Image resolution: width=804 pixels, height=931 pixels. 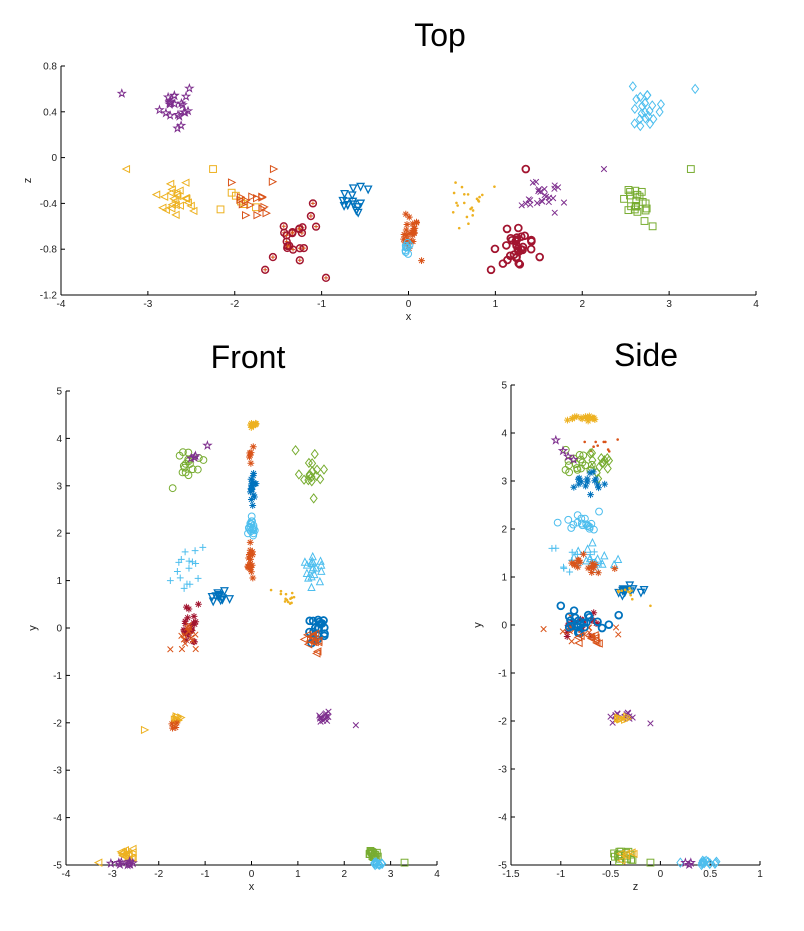 I want to click on chart-title: Front, so click(x=248, y=357).